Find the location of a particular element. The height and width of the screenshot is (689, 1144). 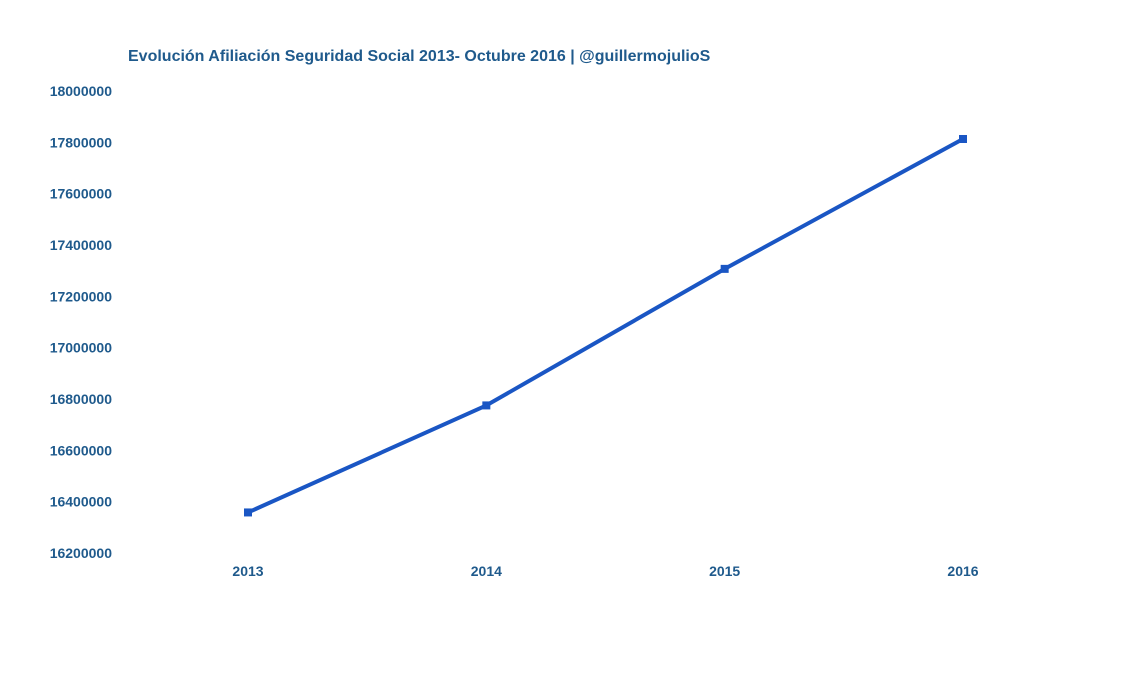

x-tick-label: 2013 is located at coordinates (247, 571).